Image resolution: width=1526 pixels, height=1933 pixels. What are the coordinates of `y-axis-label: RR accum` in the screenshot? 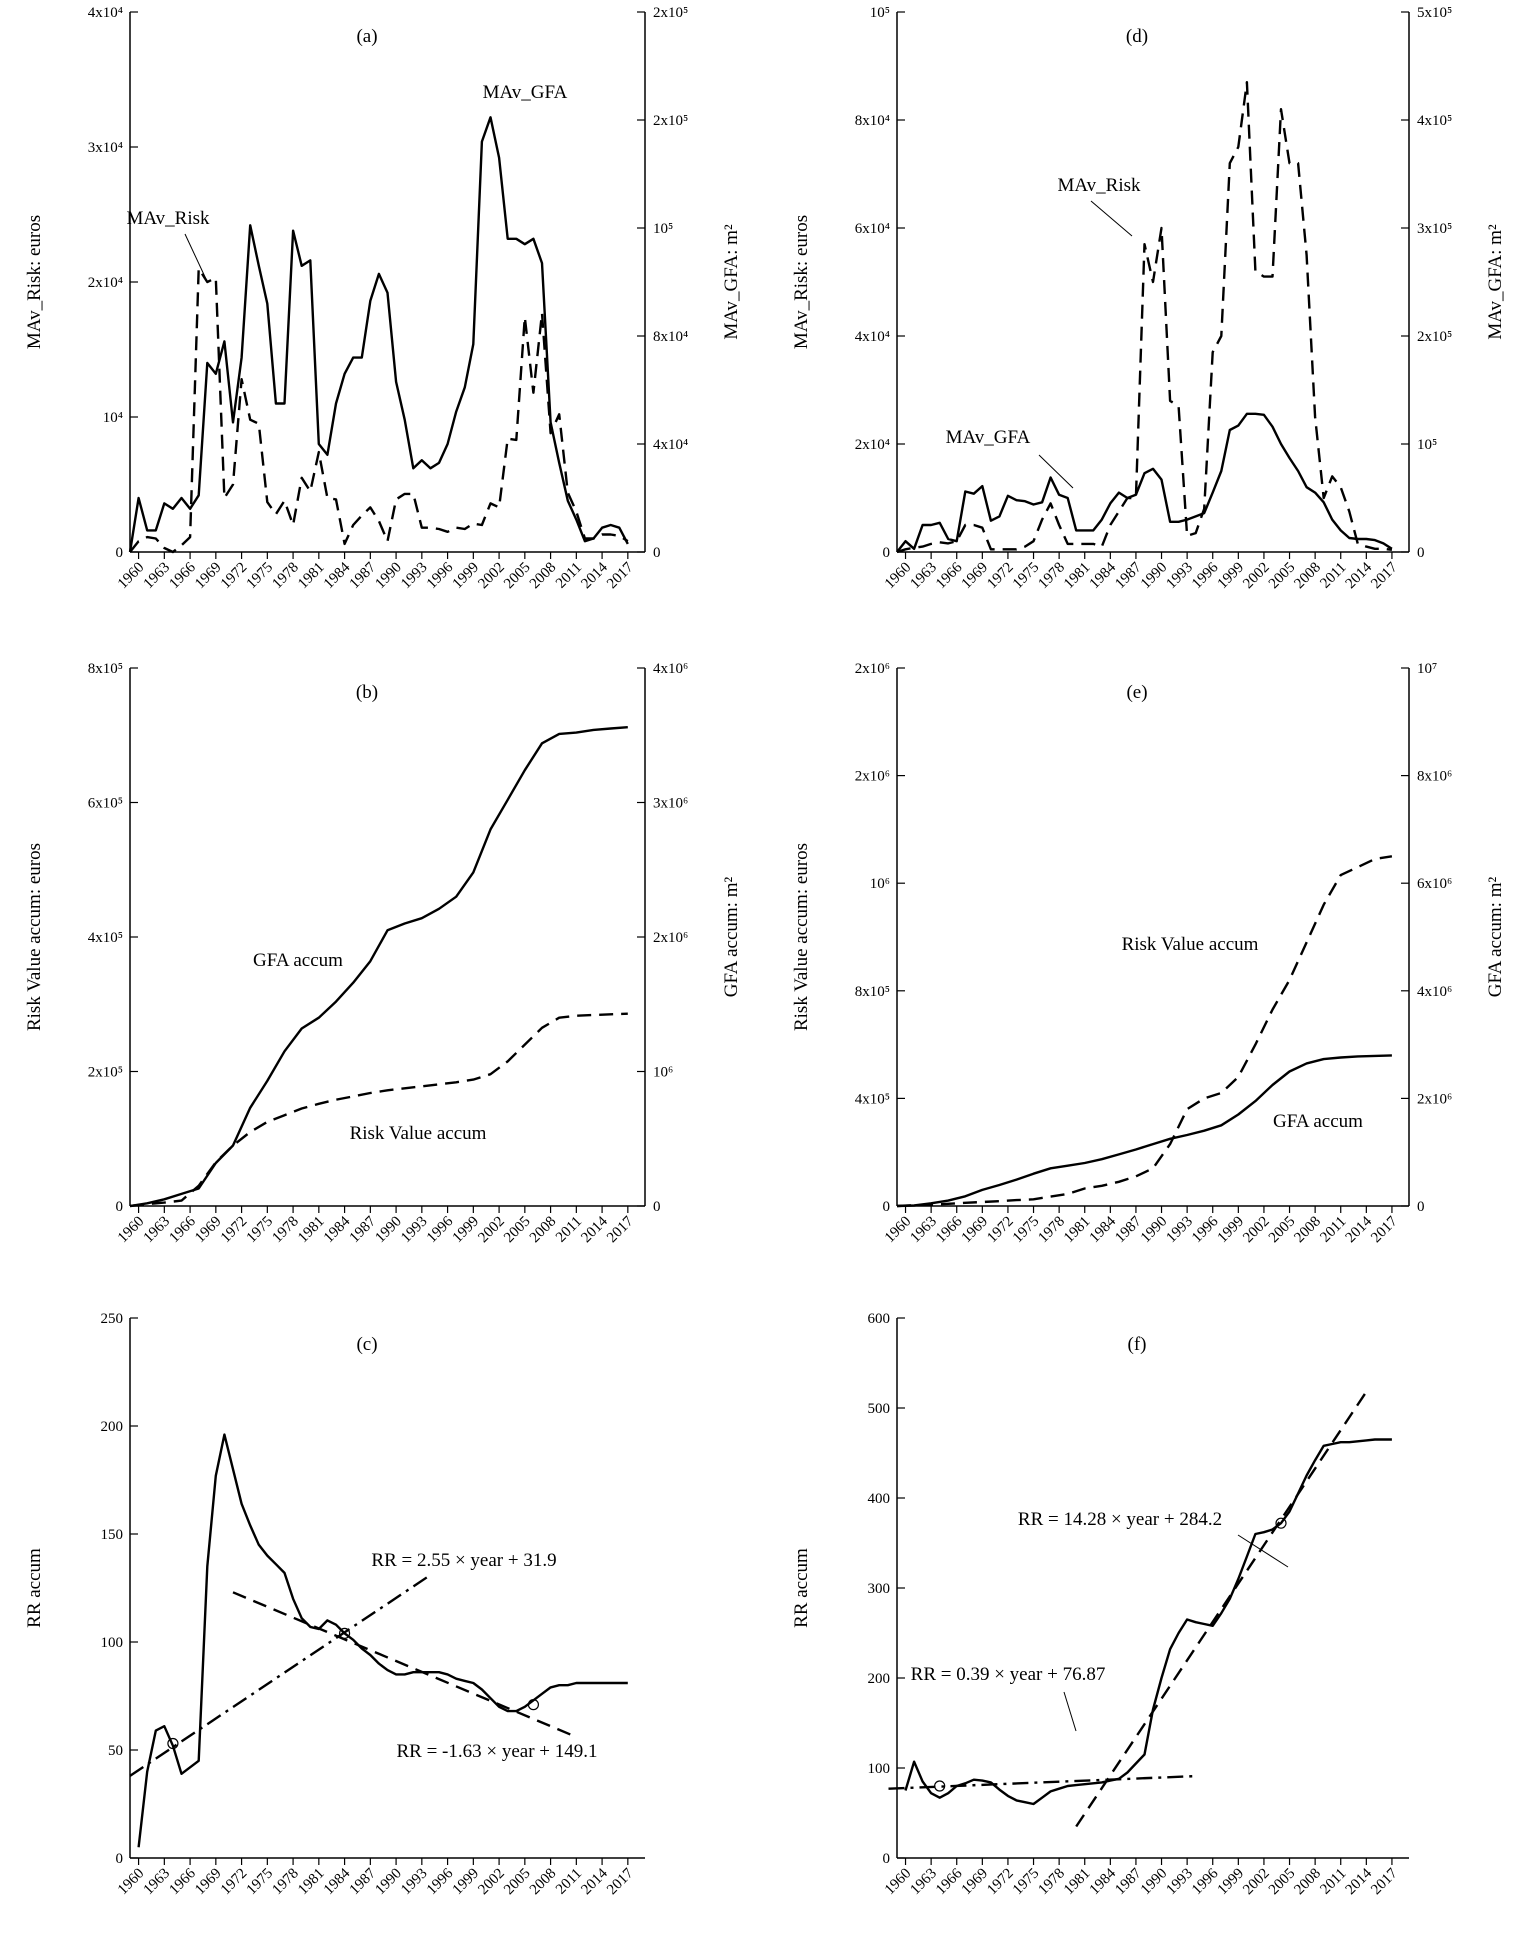 It's located at (801, 1588).